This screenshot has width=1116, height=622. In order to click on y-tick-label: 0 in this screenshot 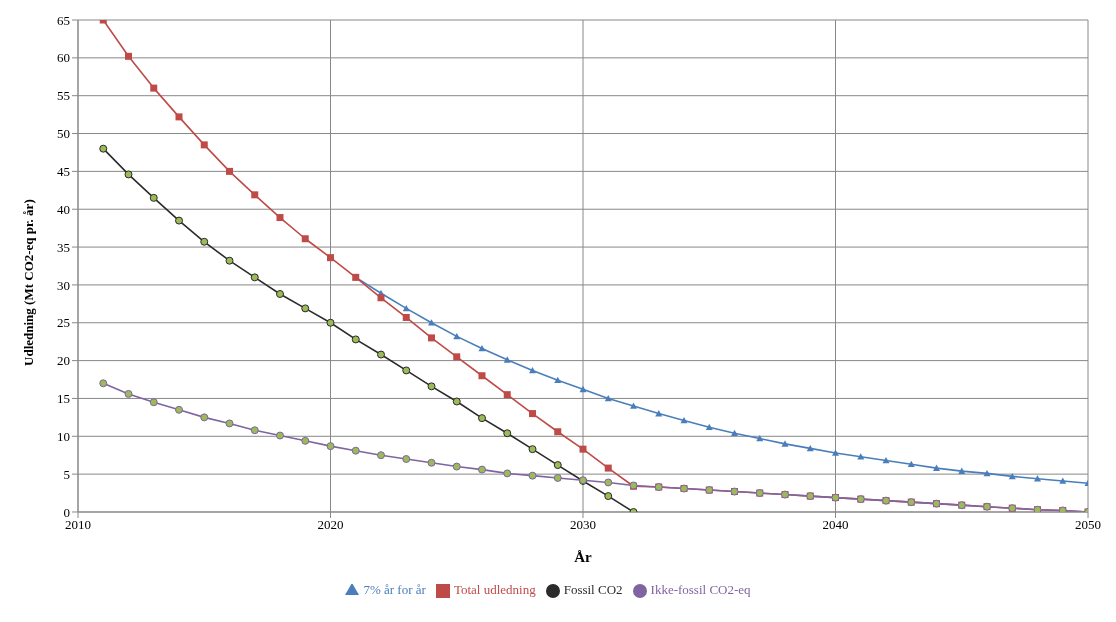, I will do `click(66, 512)`.